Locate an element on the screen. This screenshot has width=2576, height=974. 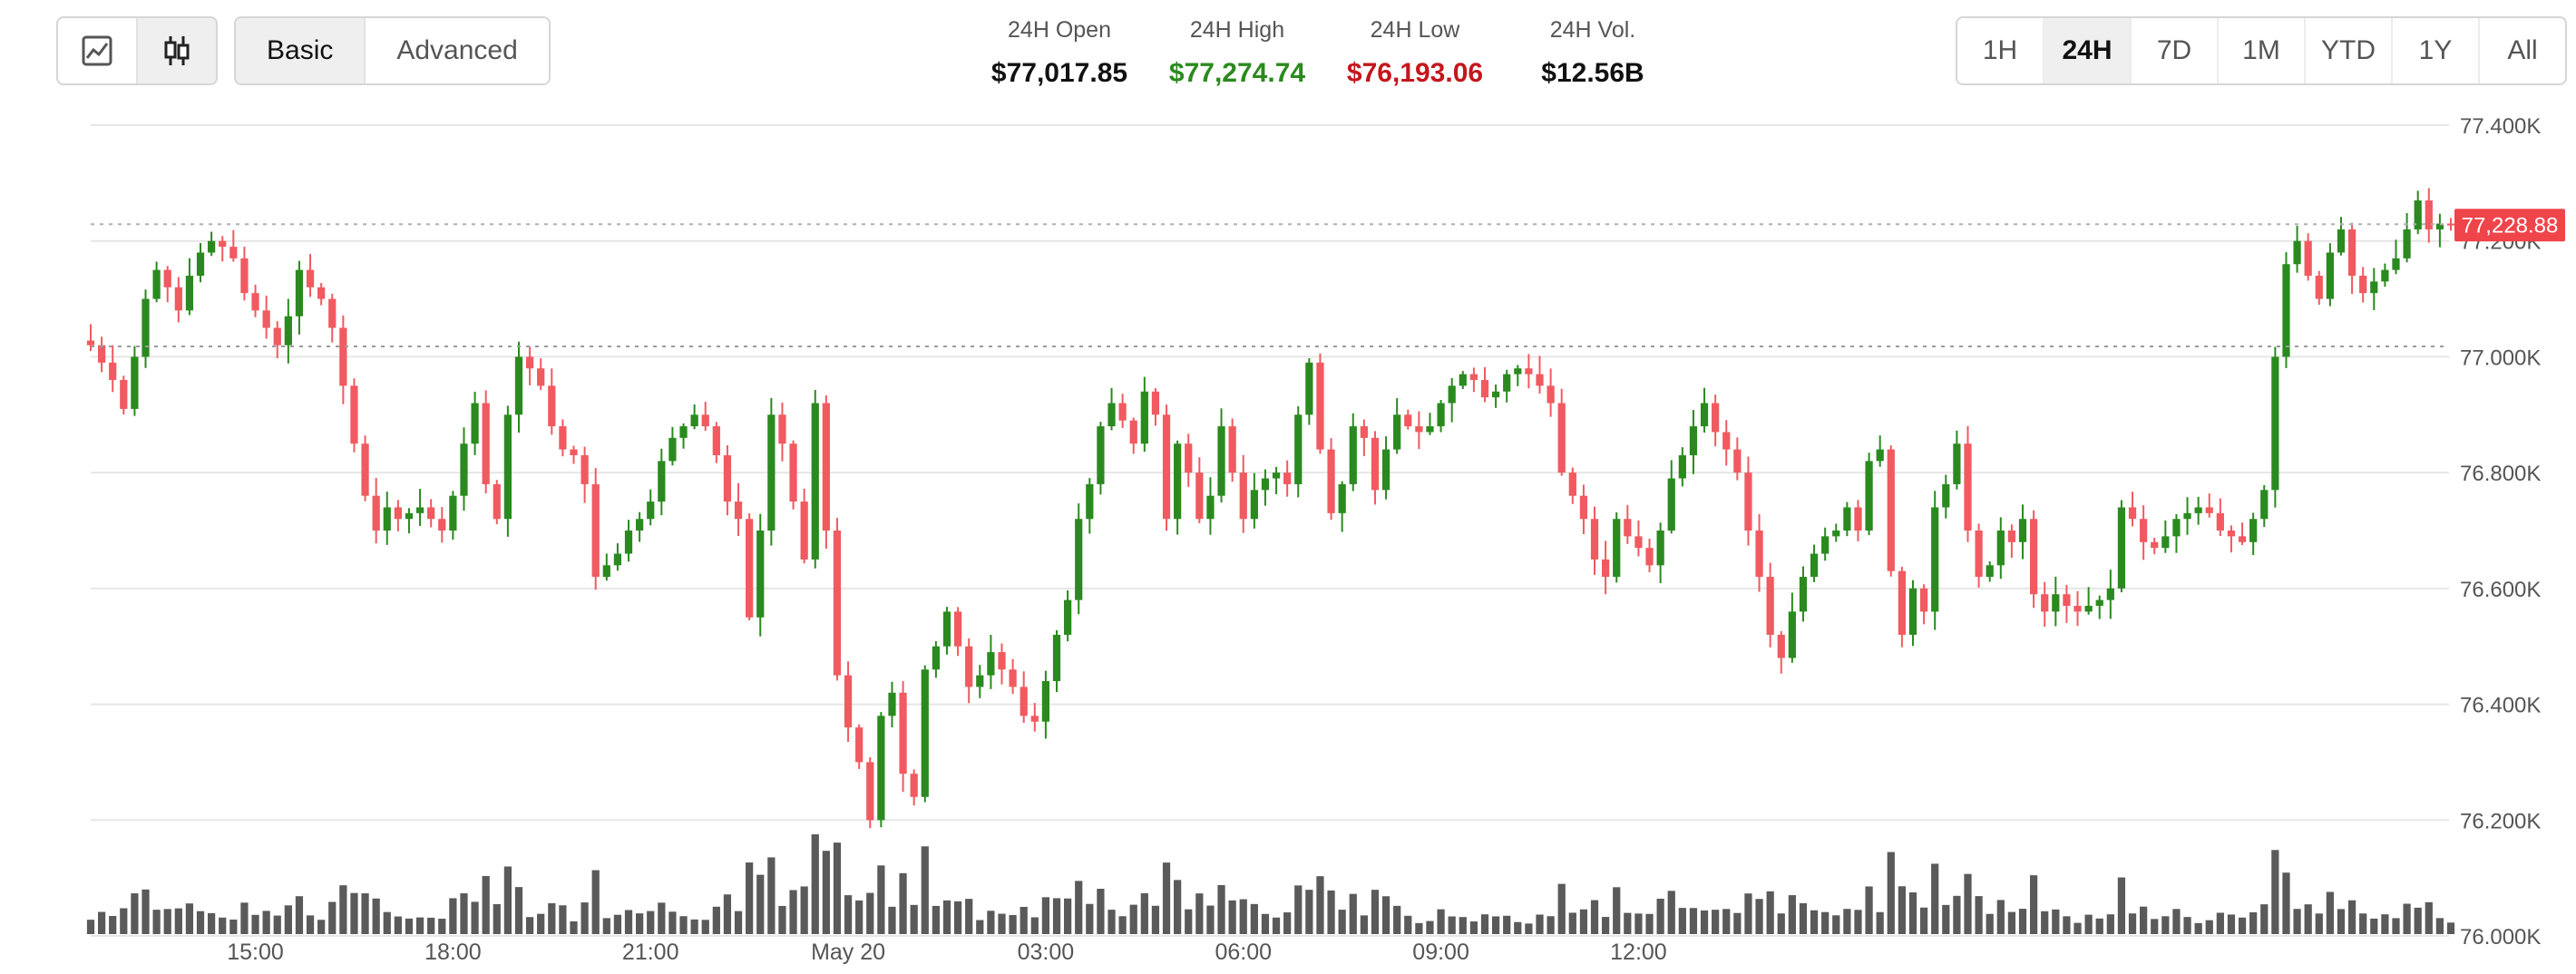
range-1y-button: 1Y is located at coordinates (2436, 50).